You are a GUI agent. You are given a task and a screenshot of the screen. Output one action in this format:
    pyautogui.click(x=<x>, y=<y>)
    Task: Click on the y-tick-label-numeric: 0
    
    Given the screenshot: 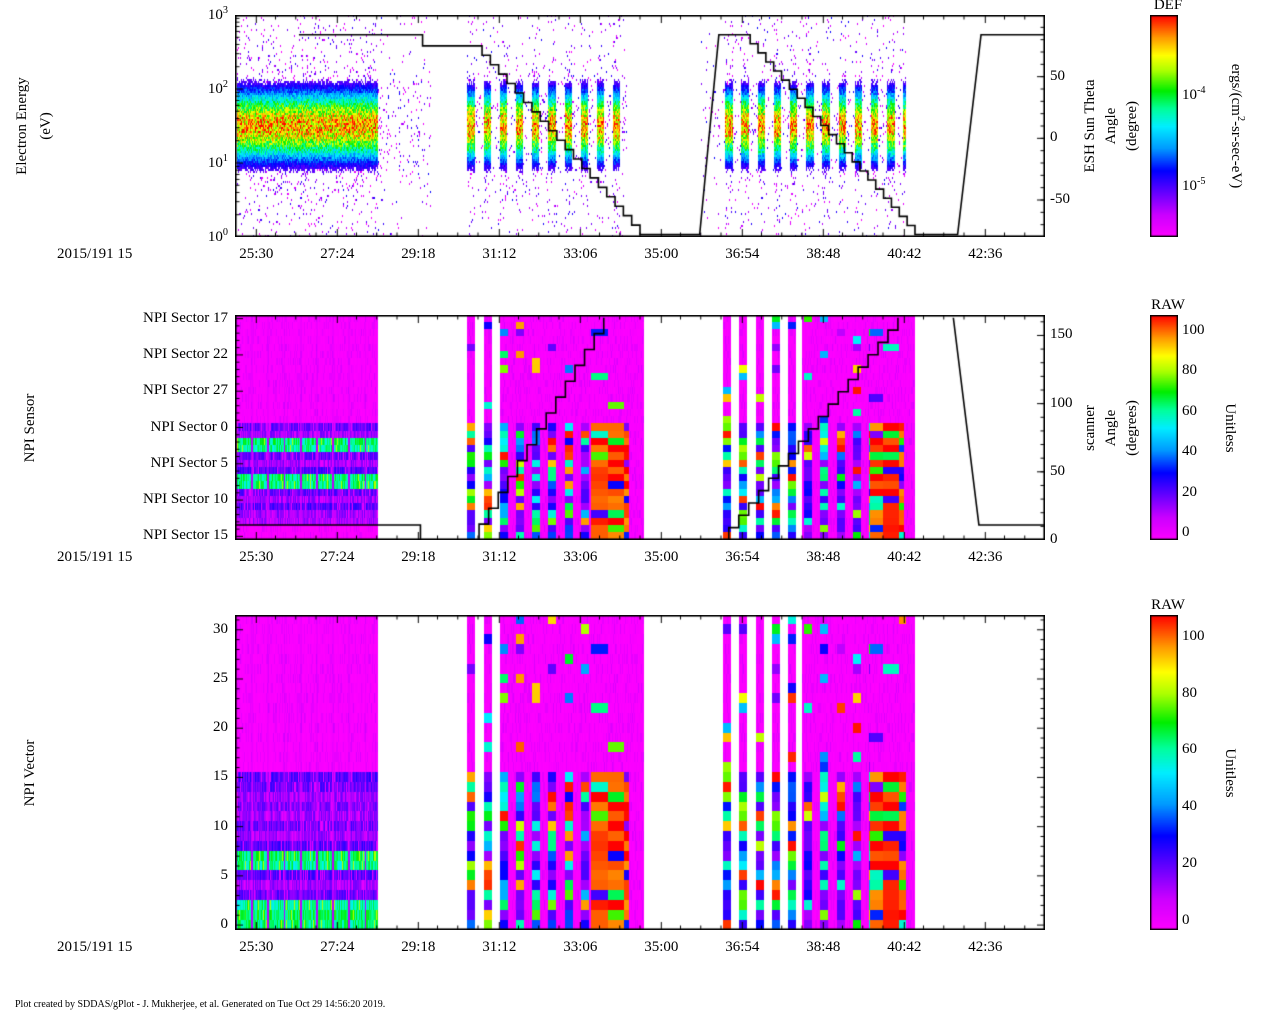 What is the action you would take?
    pyautogui.click(x=224, y=924)
    